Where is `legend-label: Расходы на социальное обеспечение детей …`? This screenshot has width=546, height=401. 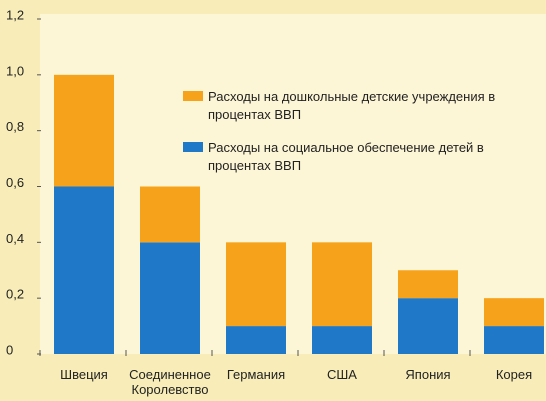 legend-label: Расходы на социальное обеспечение детей … is located at coordinates (346, 156).